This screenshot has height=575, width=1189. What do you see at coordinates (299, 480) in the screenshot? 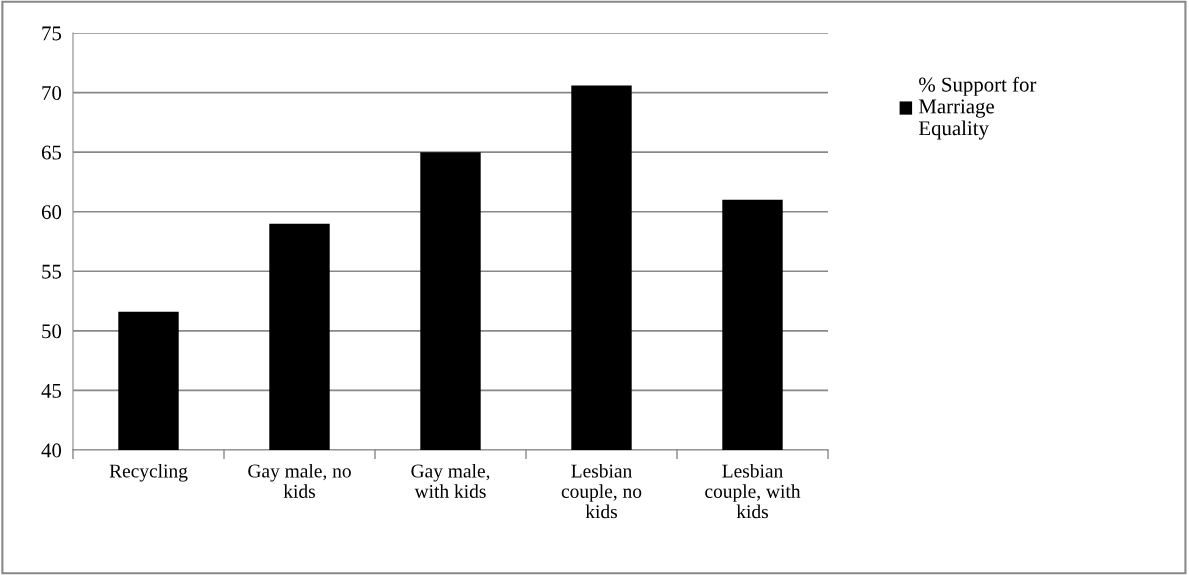
I see `x-tick-label: Gay male, no kids` at bounding box center [299, 480].